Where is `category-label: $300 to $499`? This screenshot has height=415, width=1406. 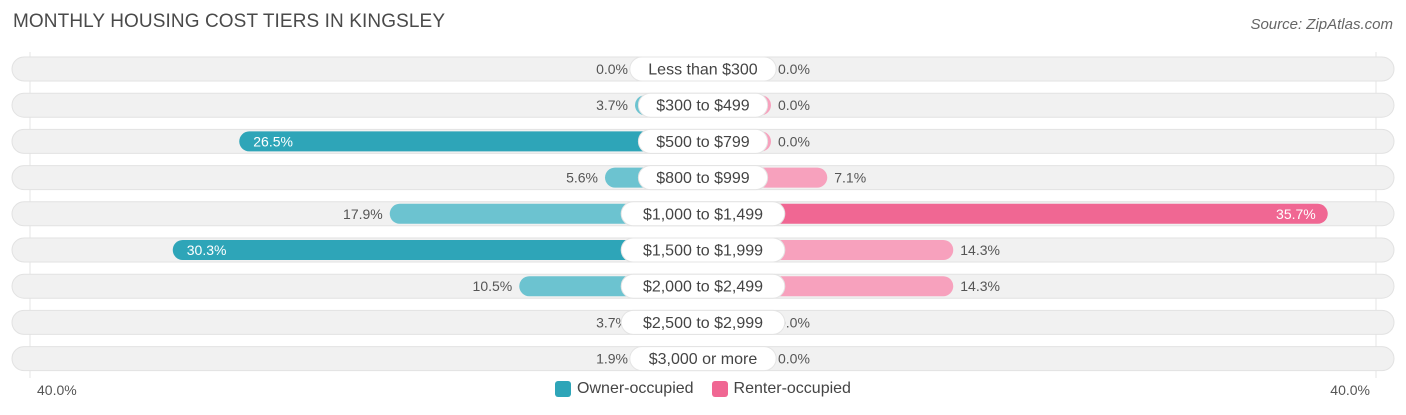
category-label: $300 to $499 is located at coordinates (703, 106).